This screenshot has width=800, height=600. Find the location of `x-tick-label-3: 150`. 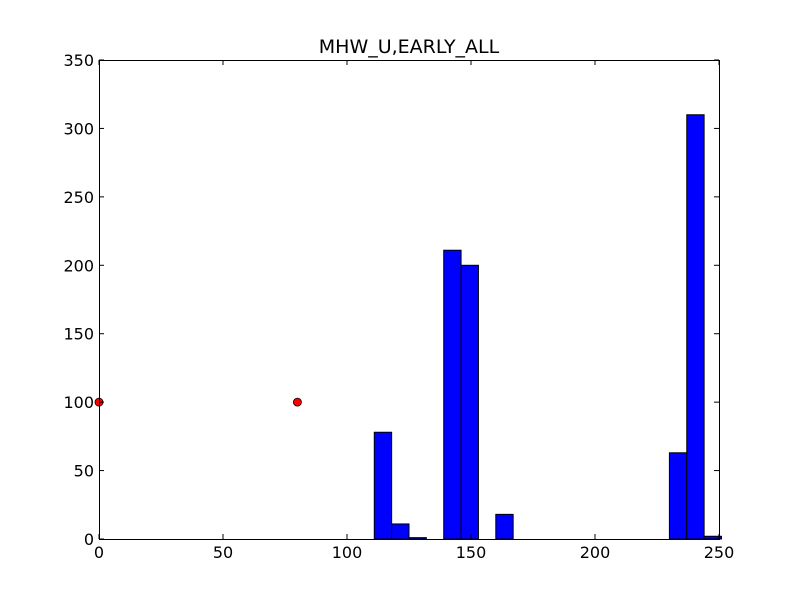

x-tick-label-3: 150 is located at coordinates (471, 552).